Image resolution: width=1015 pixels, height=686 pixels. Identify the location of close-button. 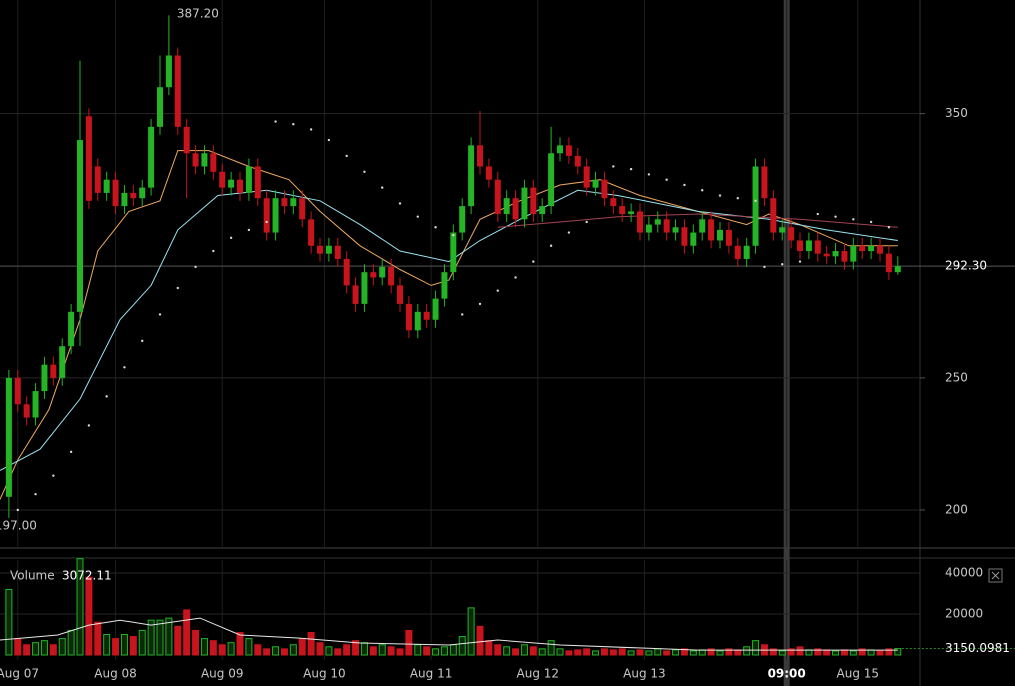
(995, 575).